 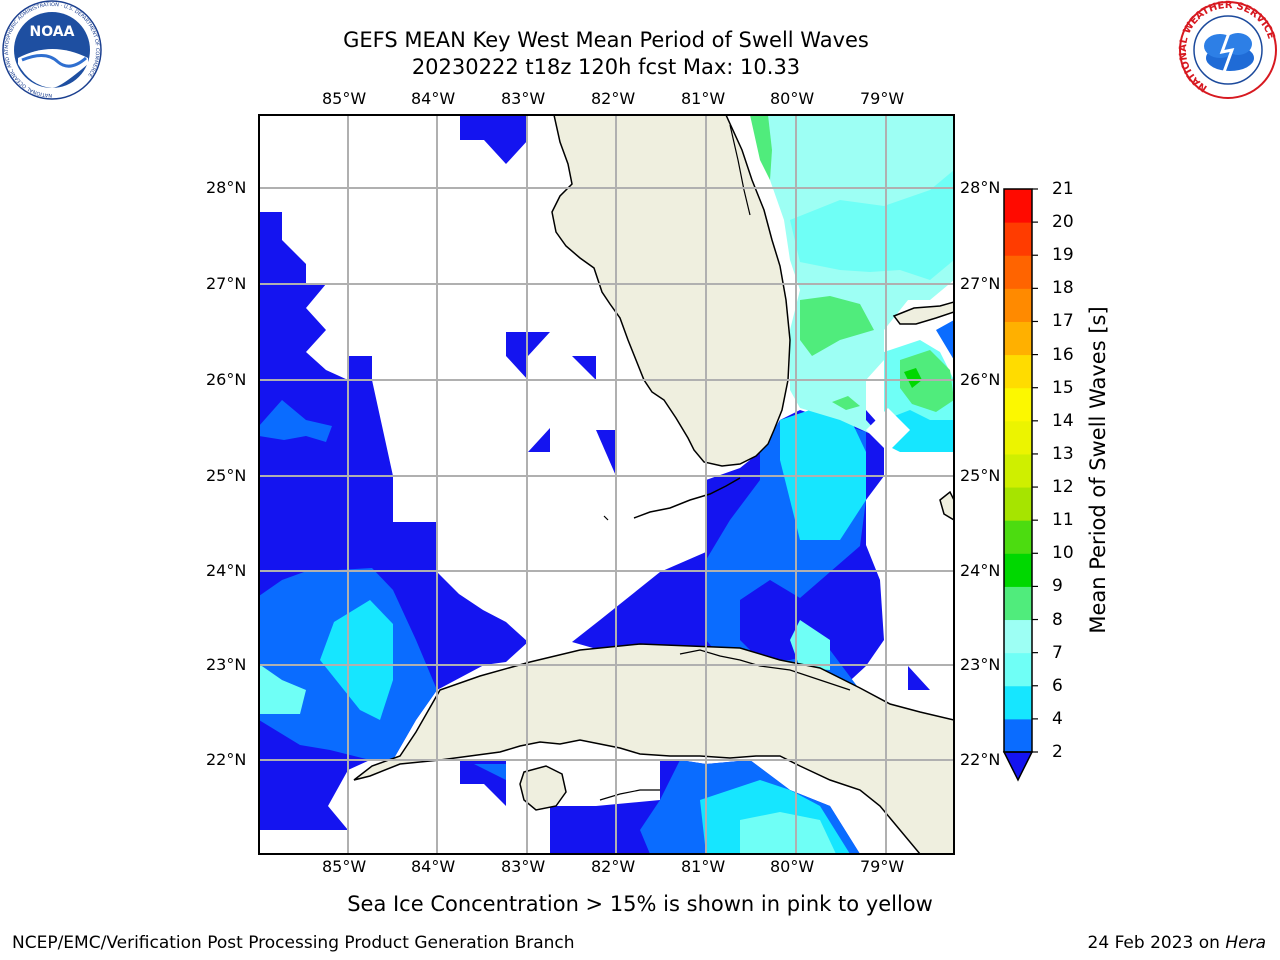 What do you see at coordinates (1063, 321) in the screenshot?
I see `colorbar-tick-label: 17` at bounding box center [1063, 321].